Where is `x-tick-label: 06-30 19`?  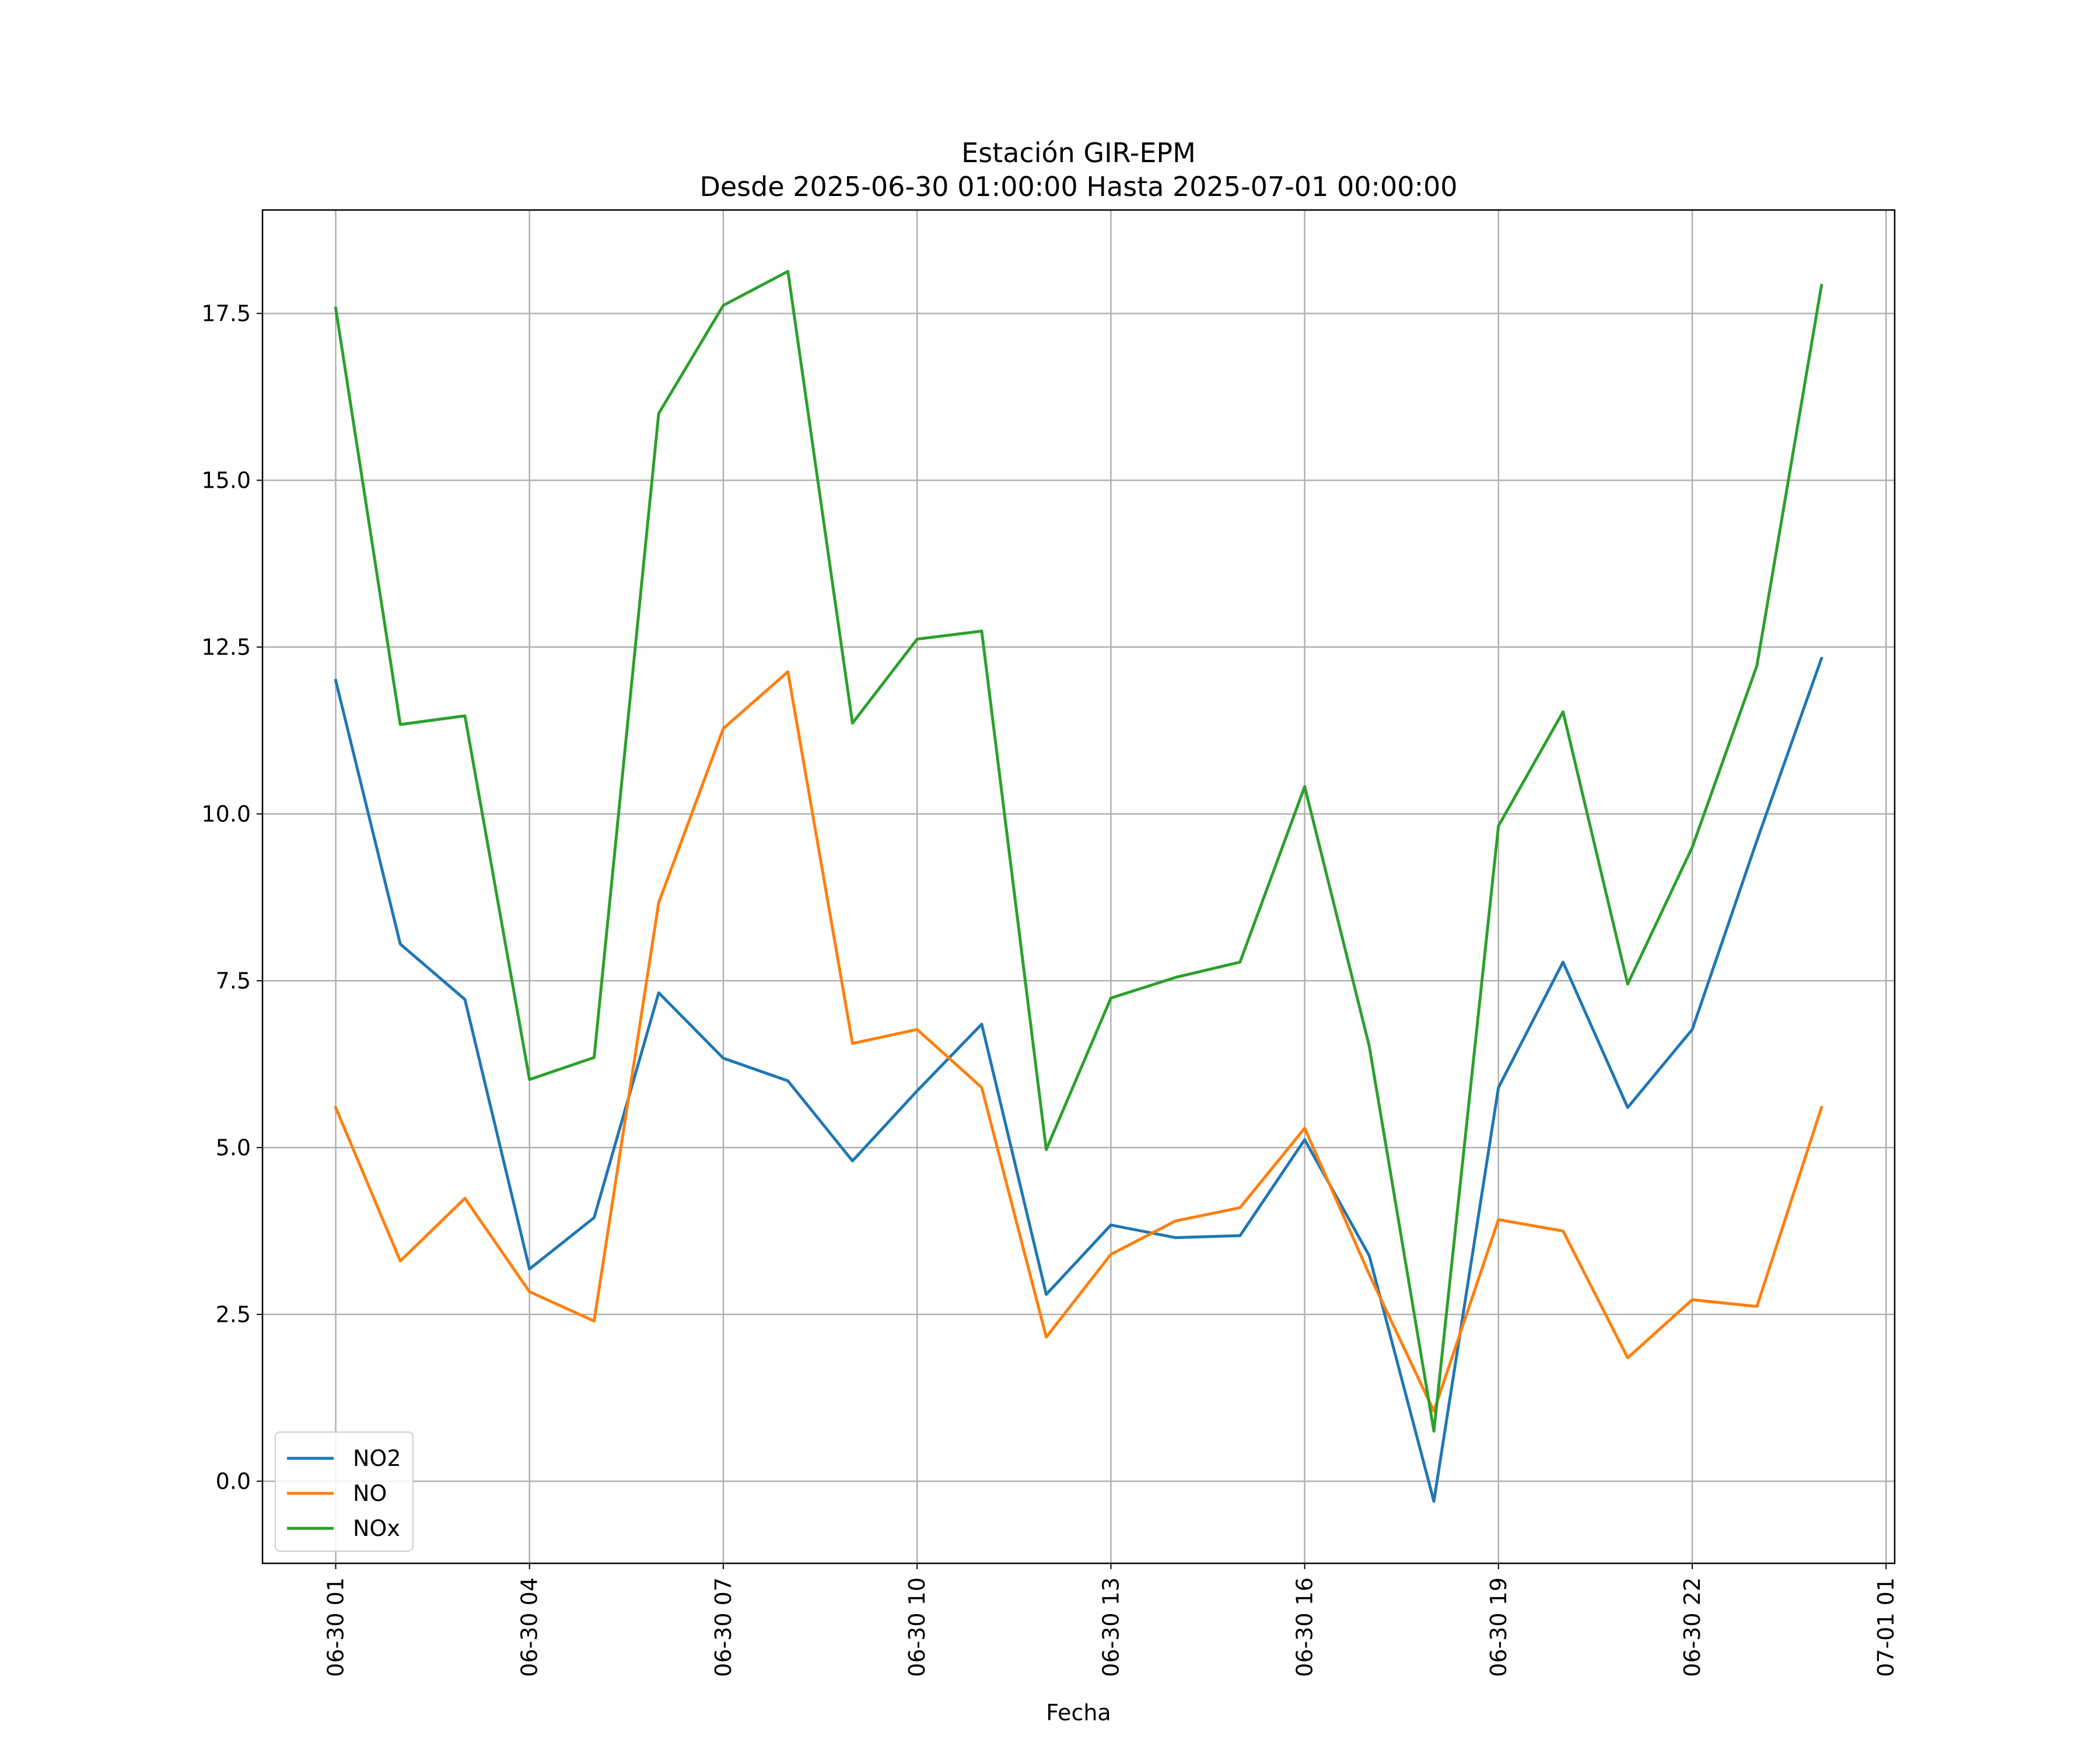
x-tick-label: 06-30 19 is located at coordinates (1498, 1627).